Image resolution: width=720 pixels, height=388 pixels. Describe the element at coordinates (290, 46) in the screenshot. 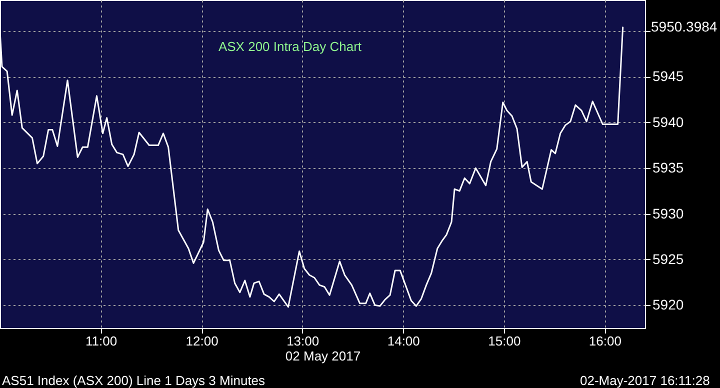

I see `text: ASX 200 Intra Day Chart` at that location.